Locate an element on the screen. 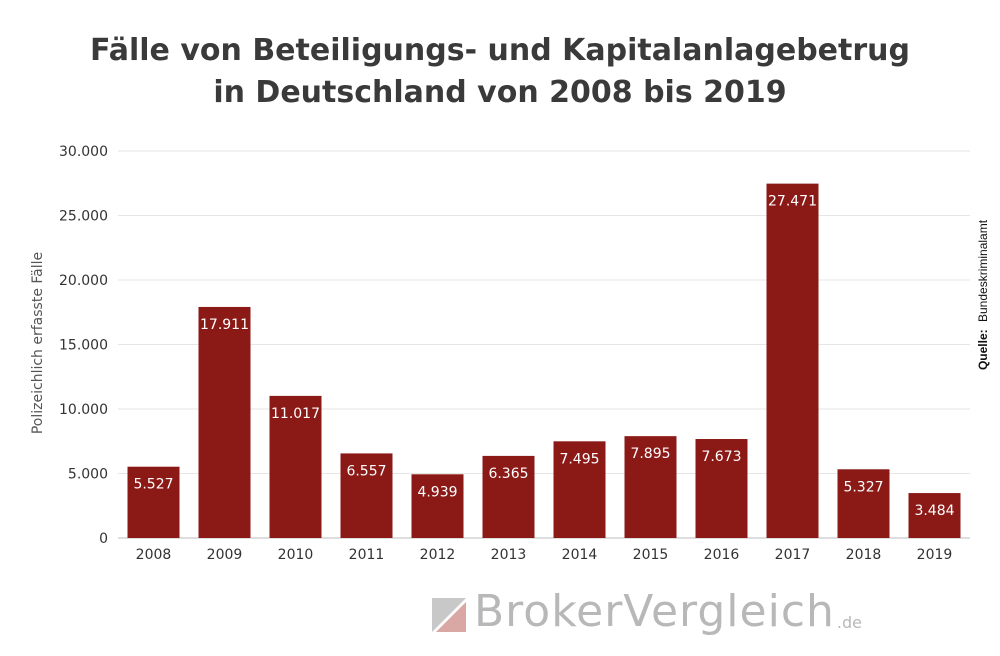 The image size is (1000, 656). watermark-name: BrokerVergleich is located at coordinates (654, 611).